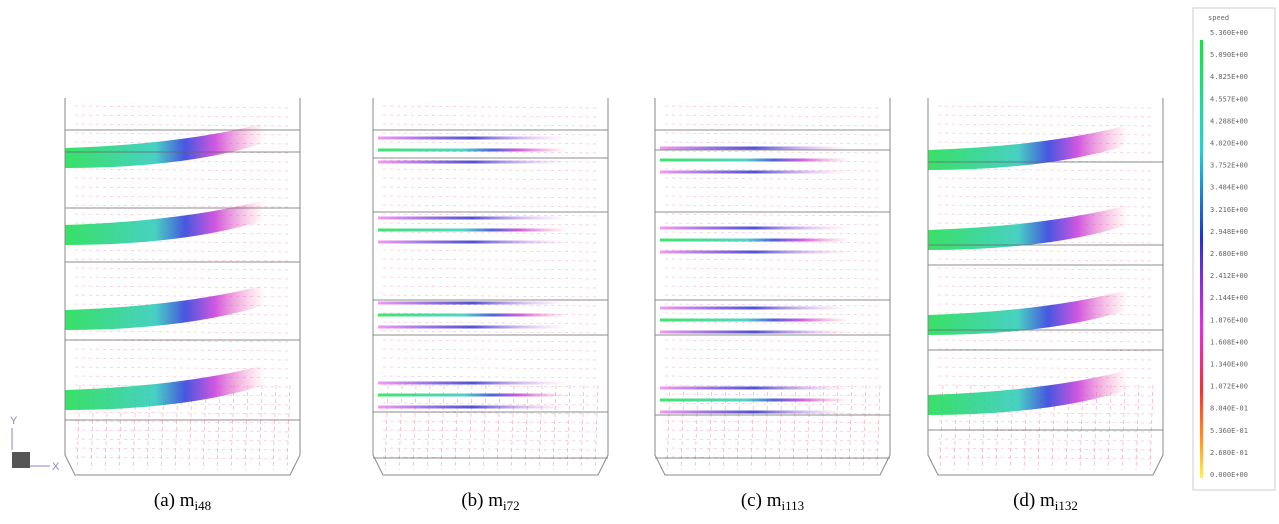  I want to click on legend-label: 4.557E+00, so click(1229, 99).